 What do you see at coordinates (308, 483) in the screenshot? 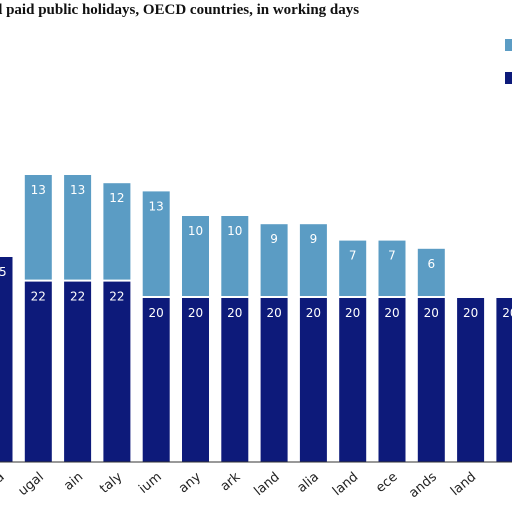
I see `x-tick-label: alia` at bounding box center [308, 483].